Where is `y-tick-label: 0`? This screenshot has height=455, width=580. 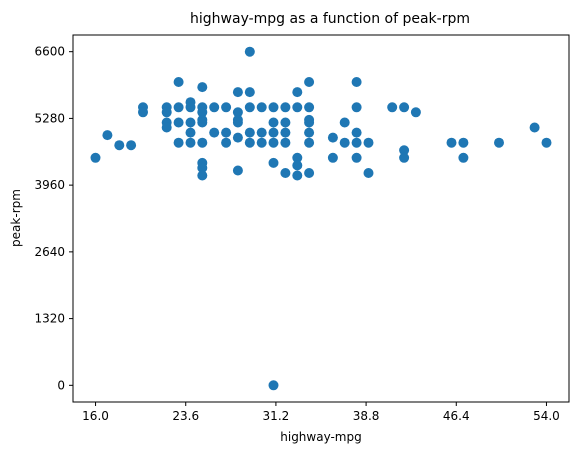
y-tick-label: 0 is located at coordinates (61, 385).